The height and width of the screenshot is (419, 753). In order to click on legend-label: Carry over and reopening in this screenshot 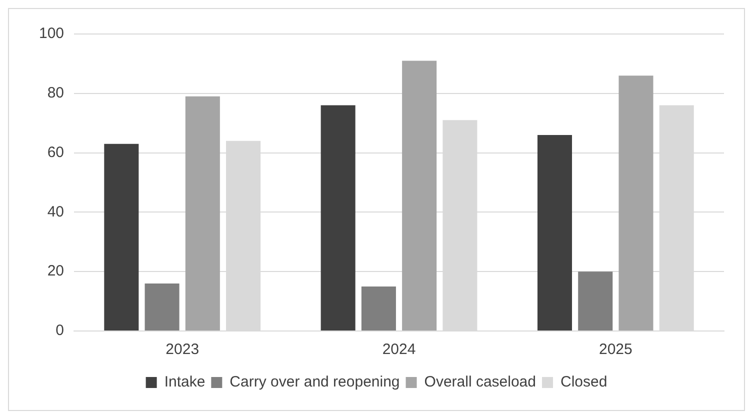, I will do `click(315, 382)`.